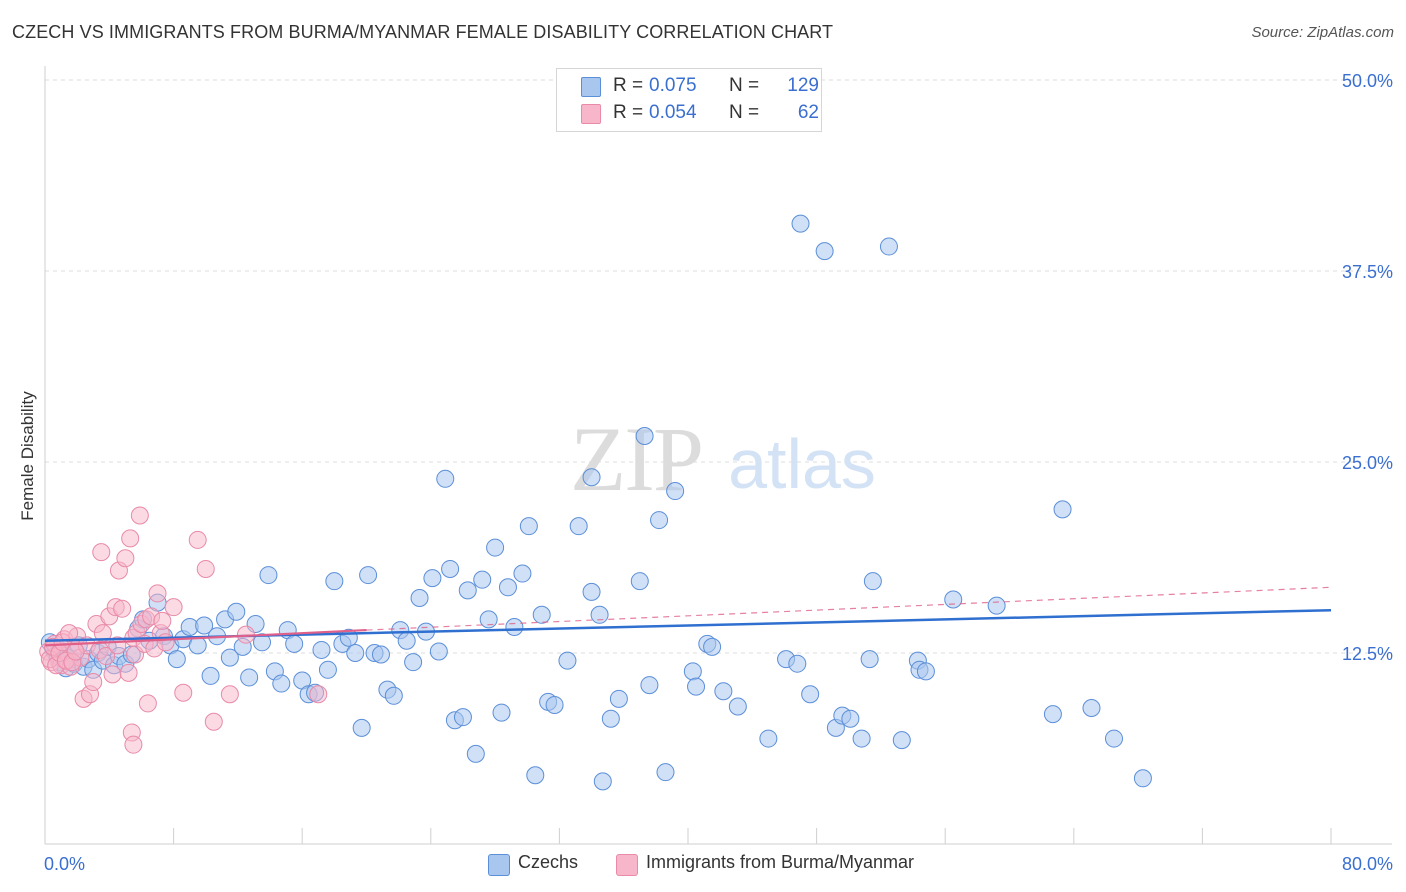 The image size is (1406, 892). I want to click on r-value: 0.075, so click(673, 85).